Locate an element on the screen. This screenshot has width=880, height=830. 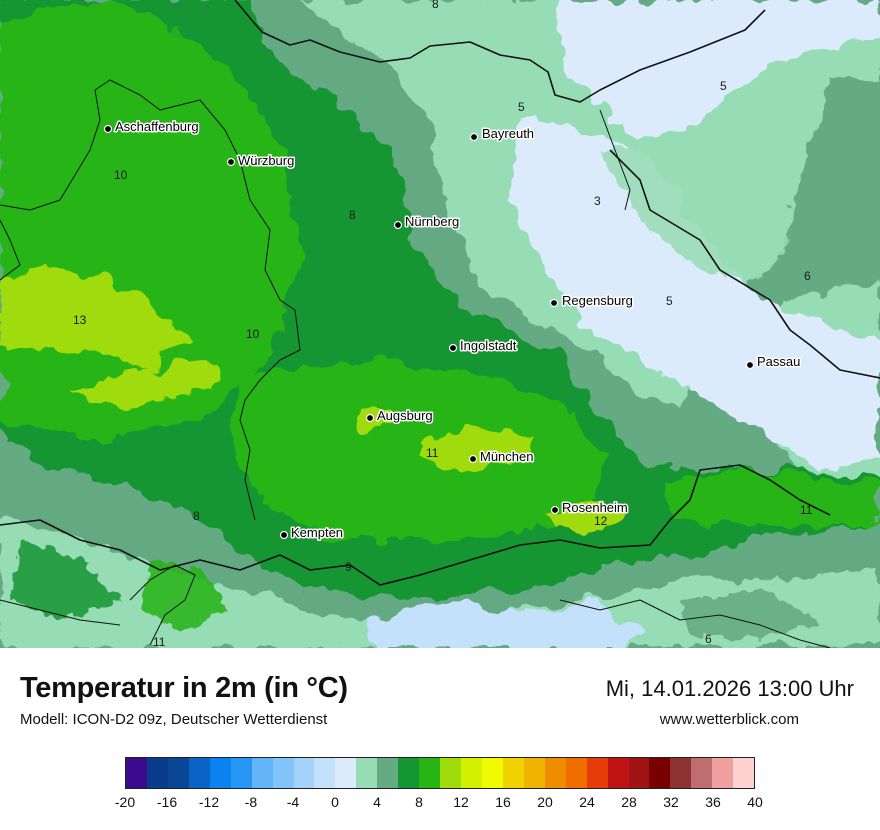
colorbar-tick-label: 8 is located at coordinates (419, 802).